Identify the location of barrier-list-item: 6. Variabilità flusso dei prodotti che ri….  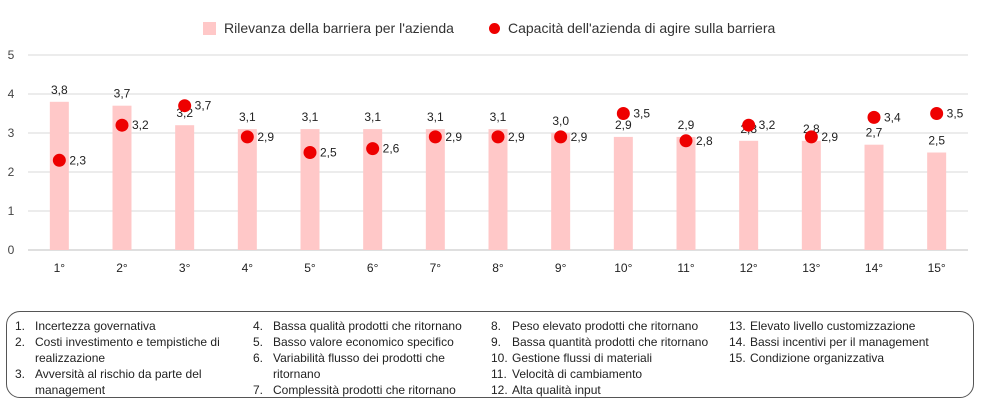
(367, 366).